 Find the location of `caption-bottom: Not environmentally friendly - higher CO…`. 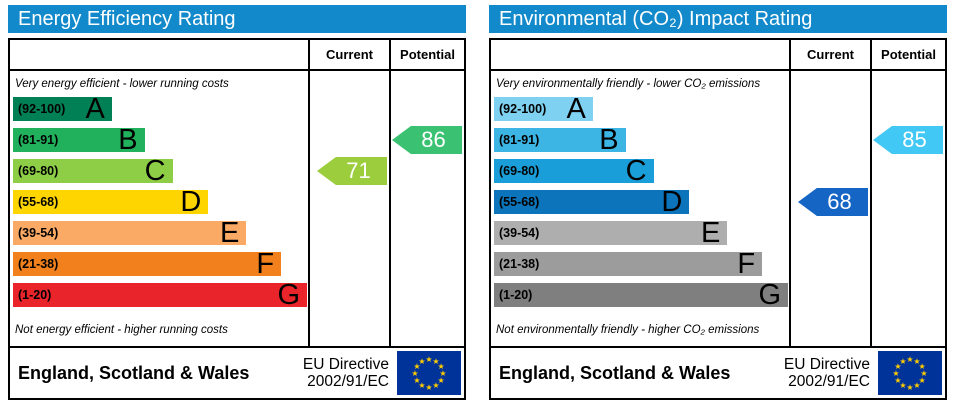

caption-bottom: Not environmentally friendly - higher CO… is located at coordinates (628, 330).